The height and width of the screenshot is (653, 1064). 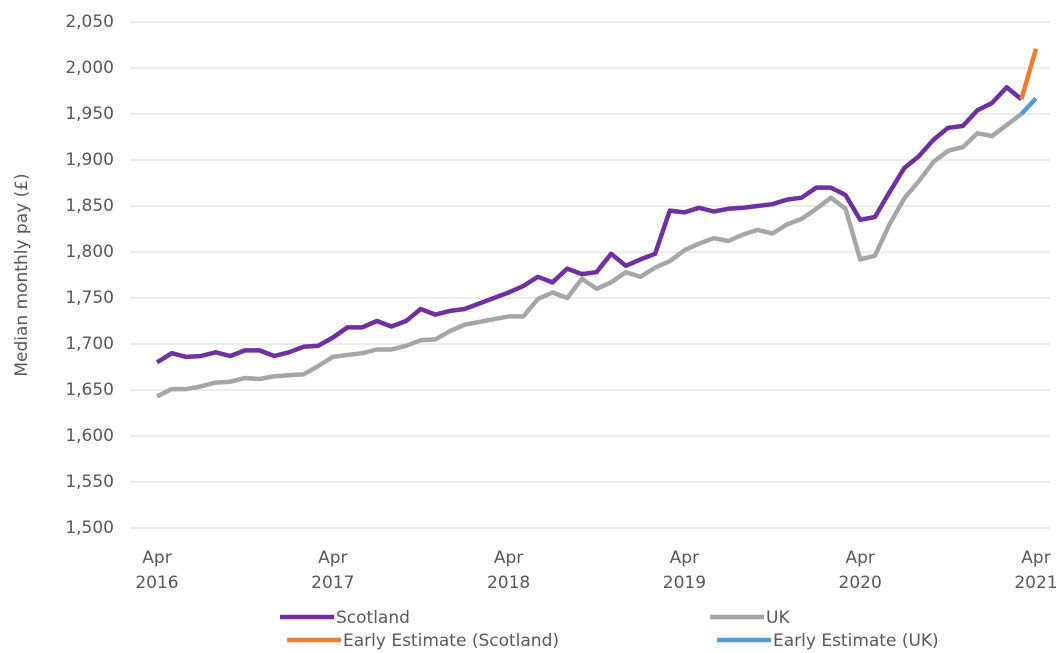 What do you see at coordinates (1036, 570) in the screenshot?
I see `x-tick-label: Apr 2021` at bounding box center [1036, 570].